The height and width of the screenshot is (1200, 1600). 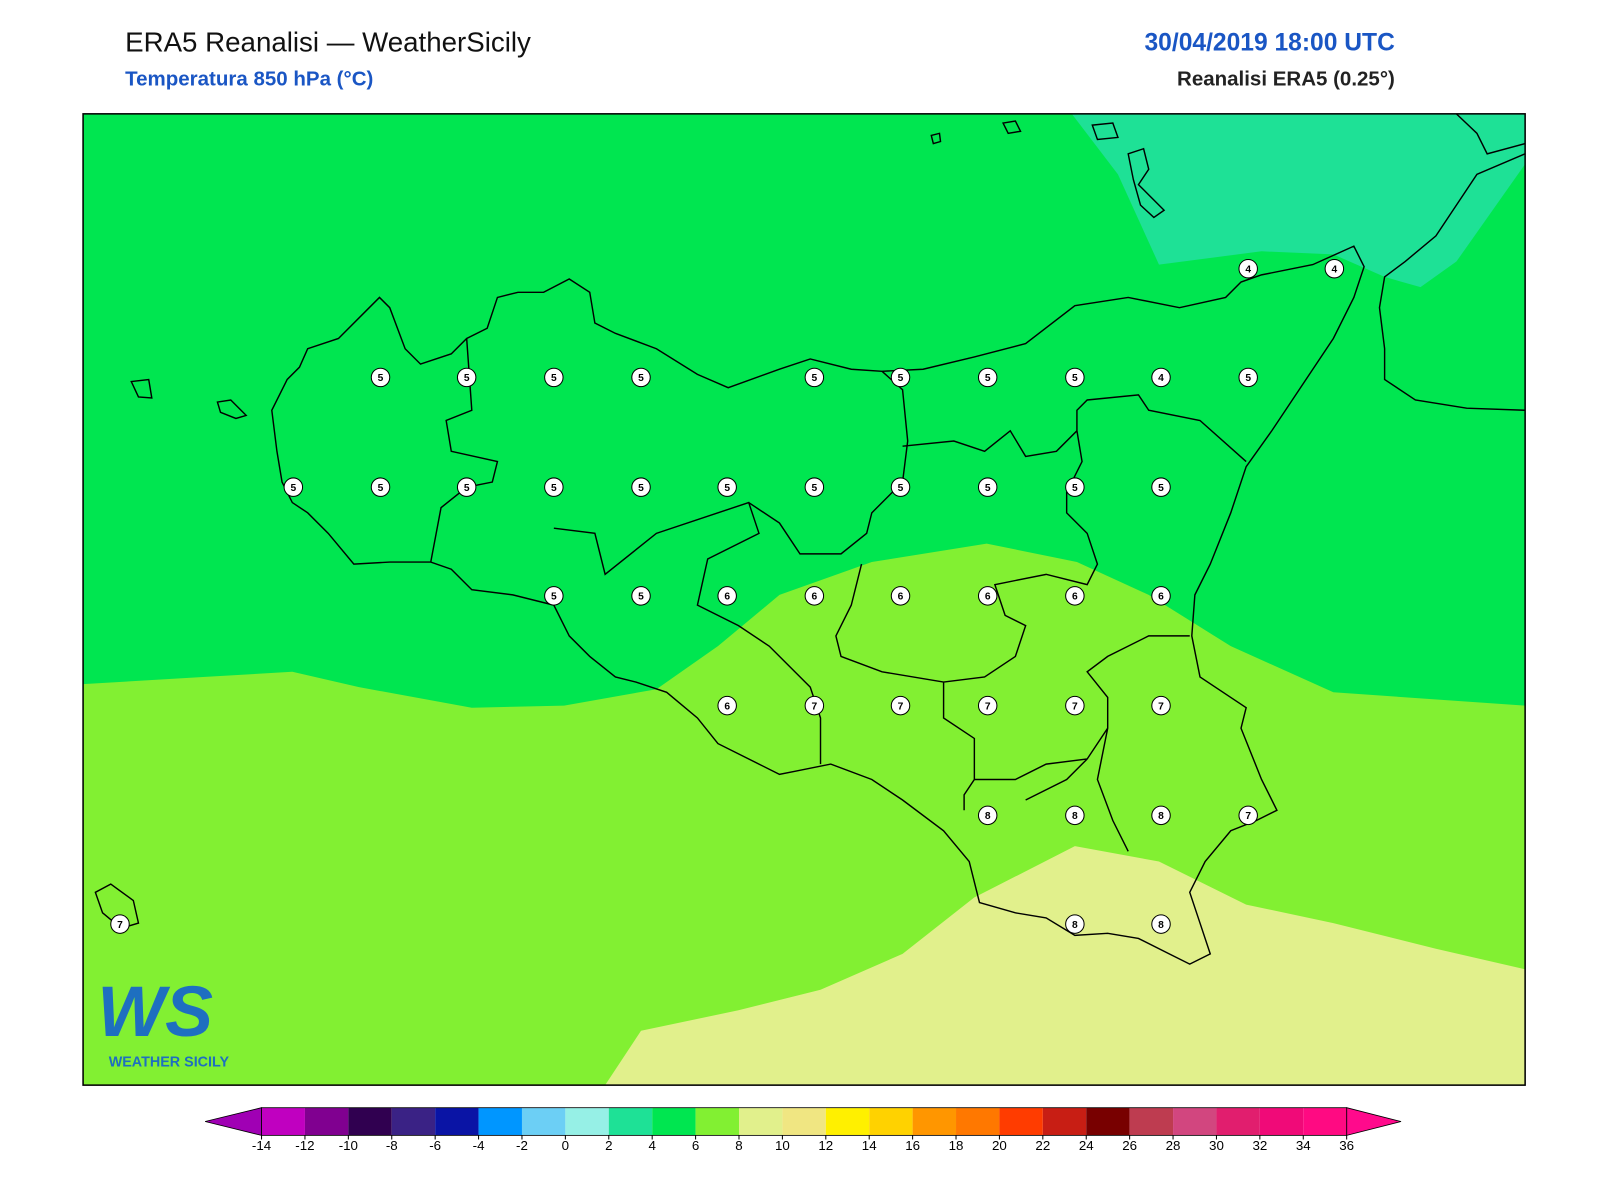 I want to click on subtitle: Temperatura 850 hPa (°C), so click(x=249, y=78).